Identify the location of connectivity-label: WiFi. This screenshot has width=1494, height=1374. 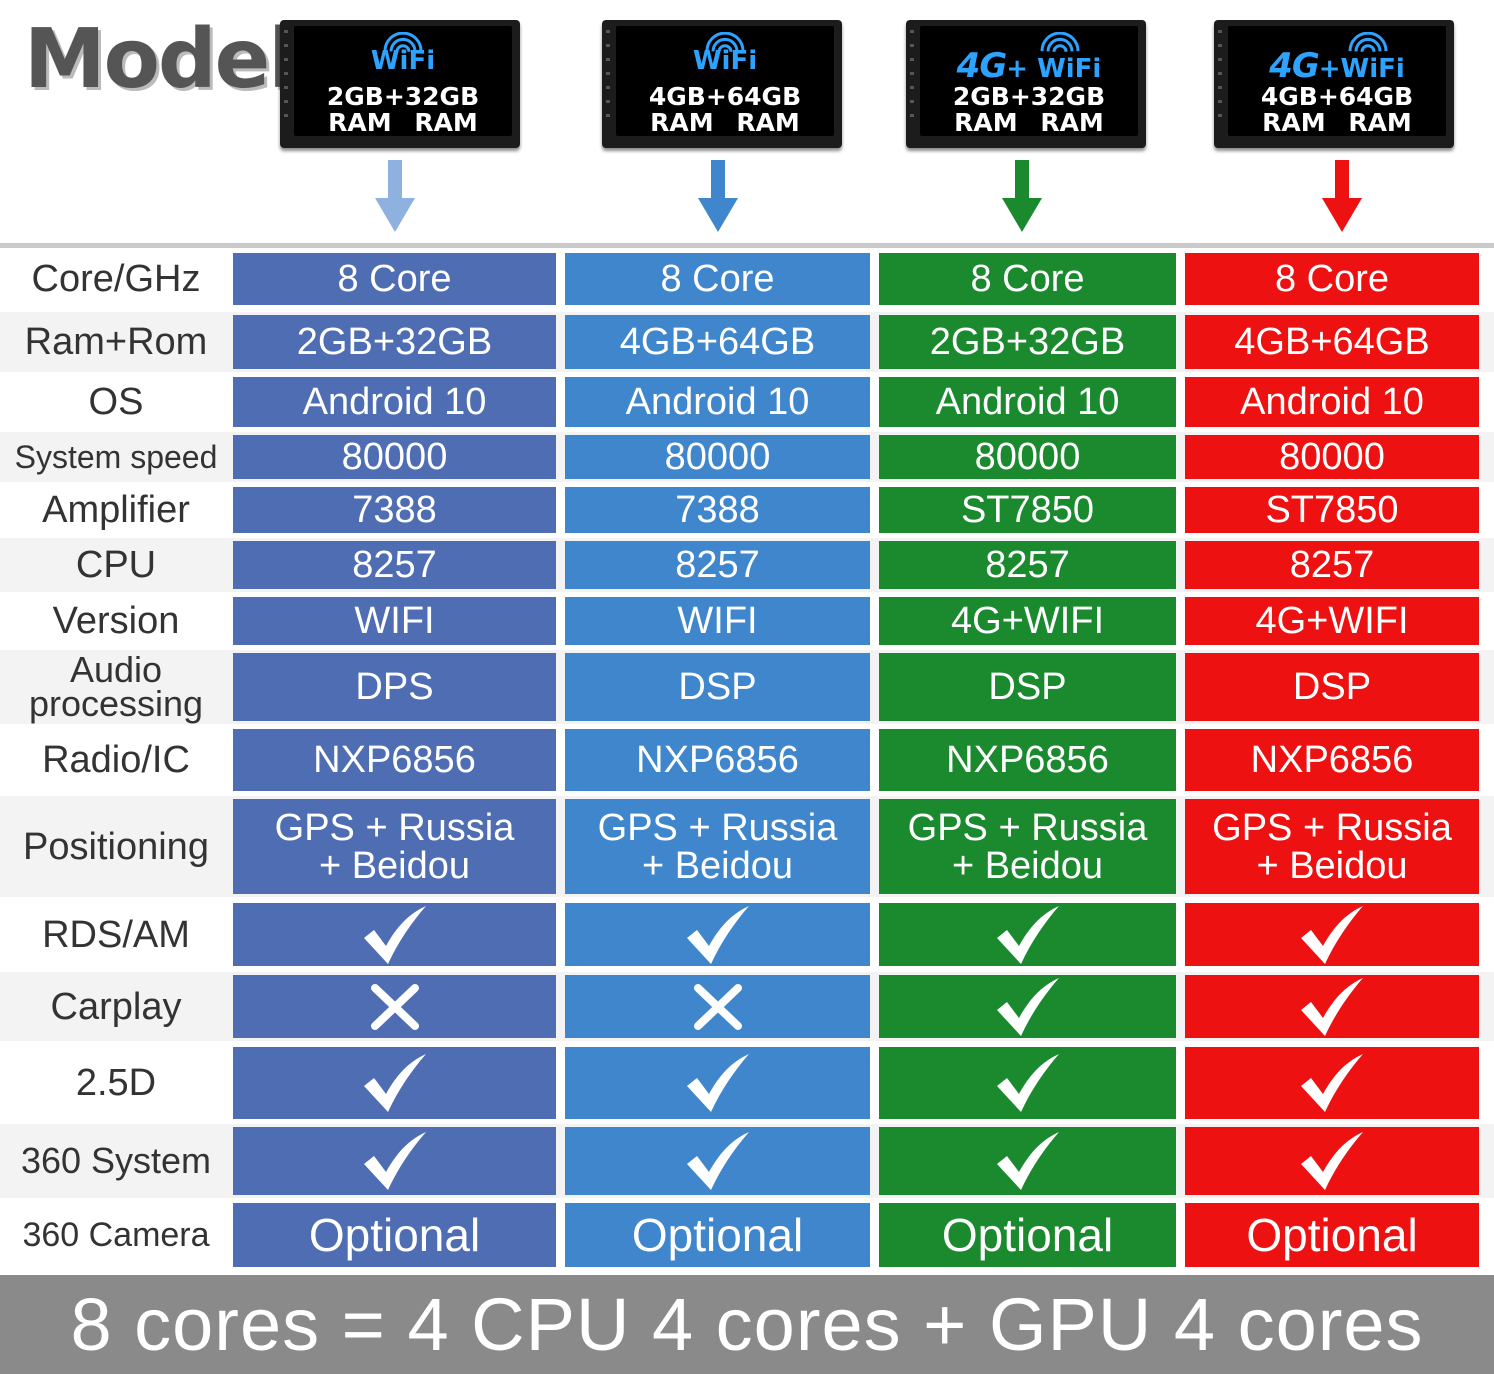
(725, 61).